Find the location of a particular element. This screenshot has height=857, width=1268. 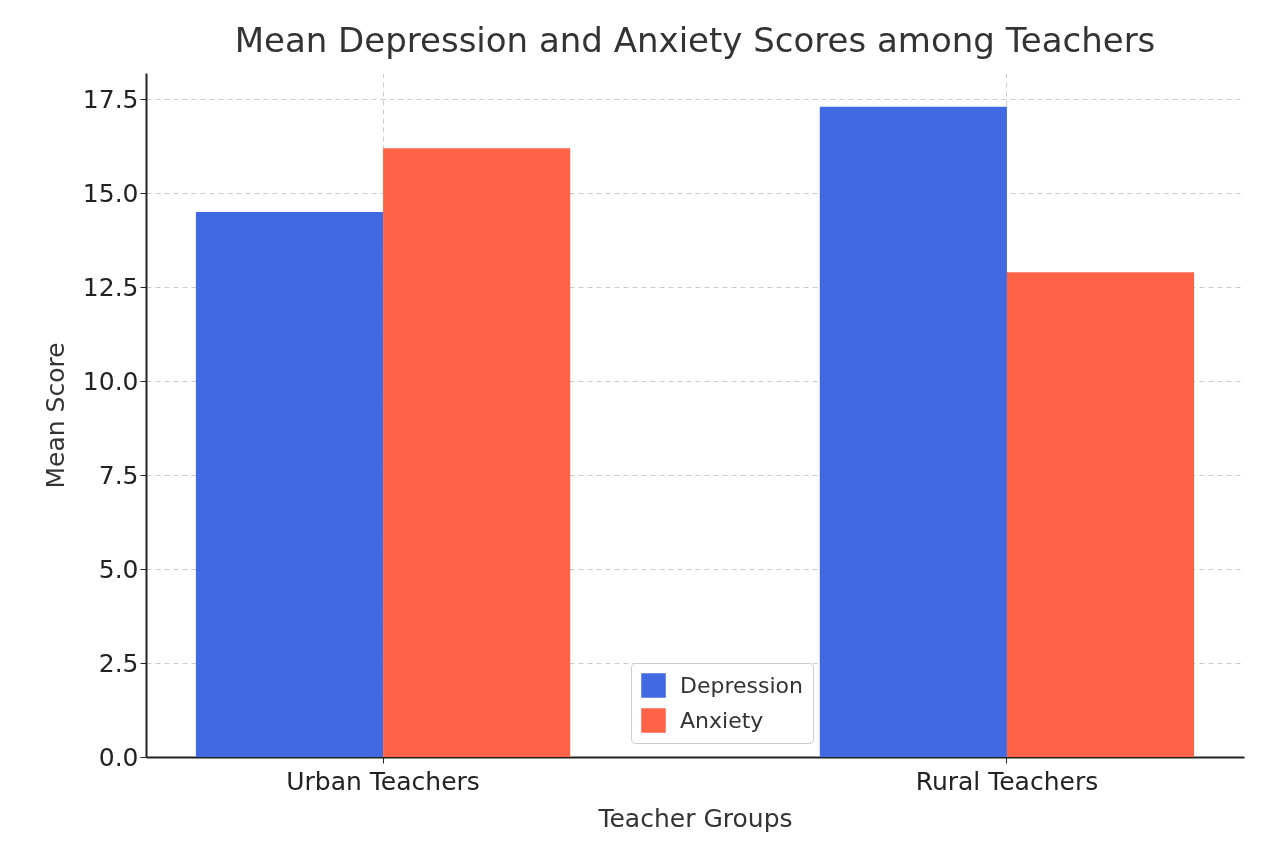

x-axis-title: Teacher Groups is located at coordinates (695, 818).